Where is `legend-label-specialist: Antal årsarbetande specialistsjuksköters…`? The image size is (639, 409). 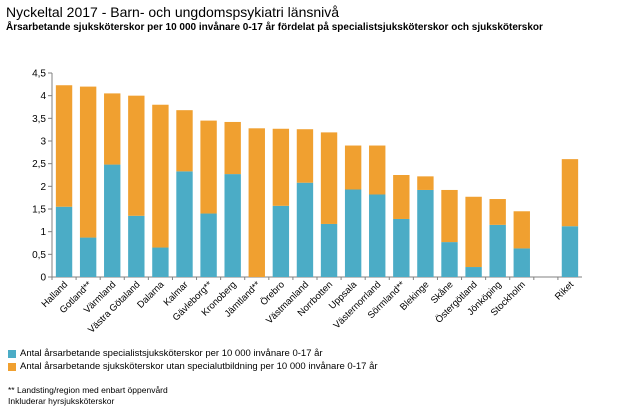
legend-label-specialist: Antal årsarbetande specialistsjuksköters… is located at coordinates (171, 353).